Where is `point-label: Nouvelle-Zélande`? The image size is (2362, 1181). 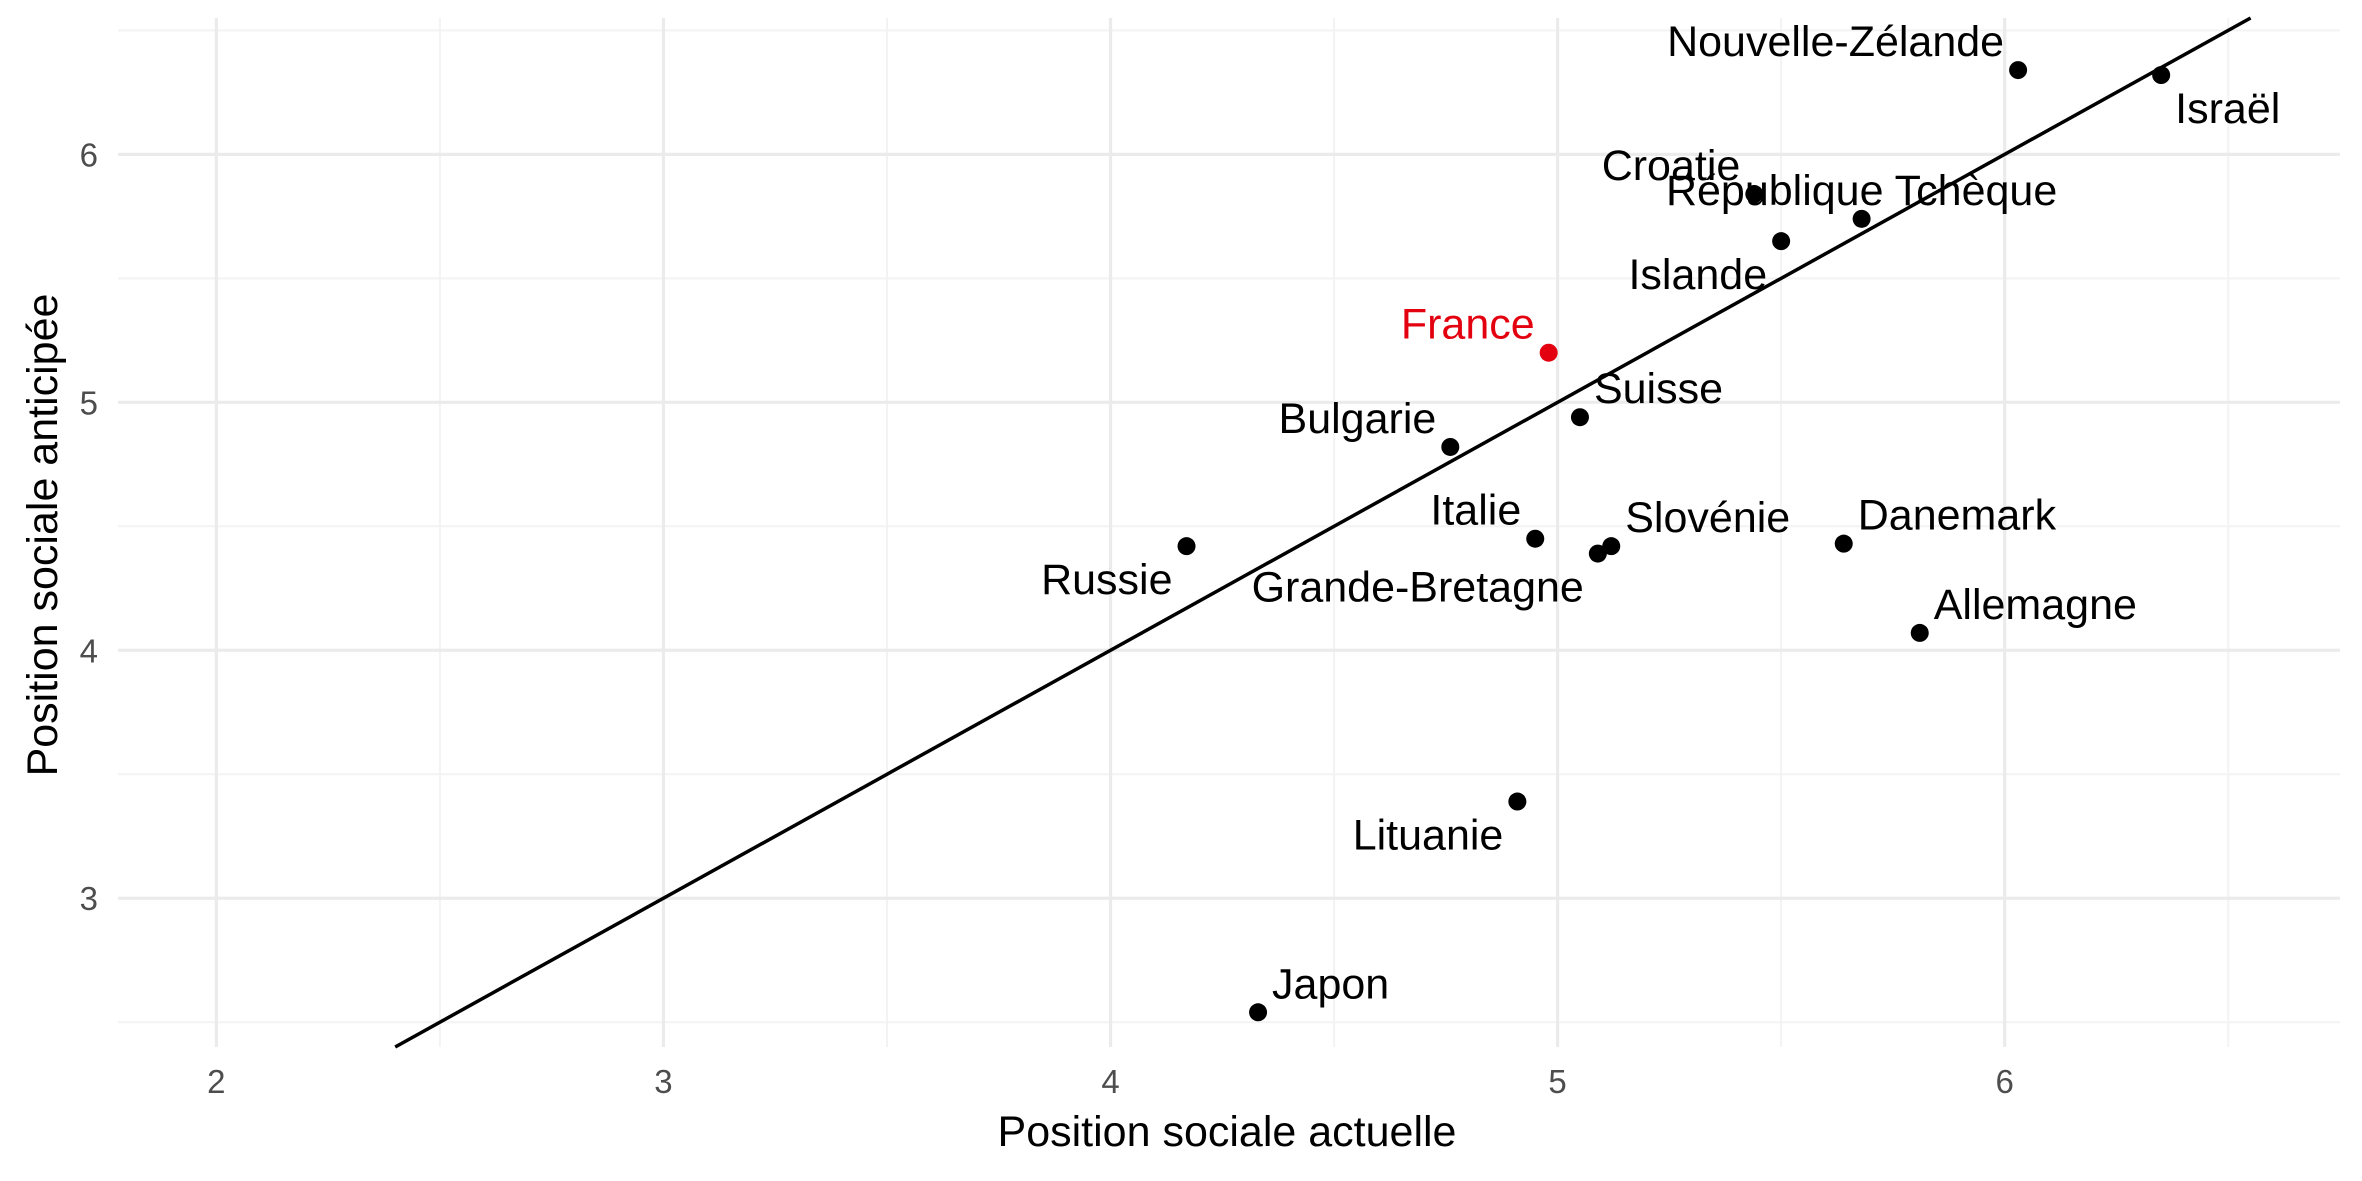
point-label: Nouvelle-Zélande is located at coordinates (1835, 42).